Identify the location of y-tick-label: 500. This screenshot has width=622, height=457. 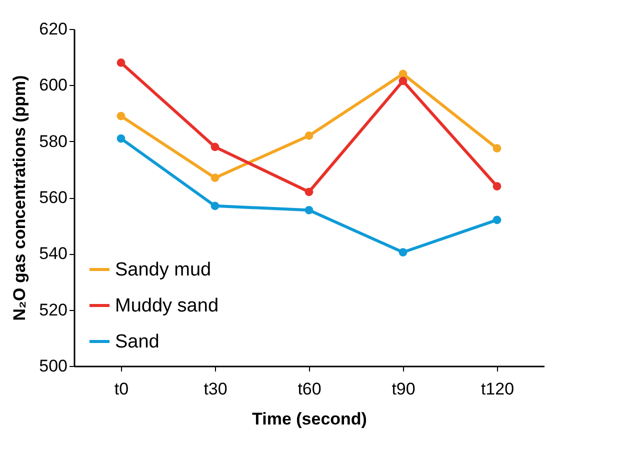
(53, 366).